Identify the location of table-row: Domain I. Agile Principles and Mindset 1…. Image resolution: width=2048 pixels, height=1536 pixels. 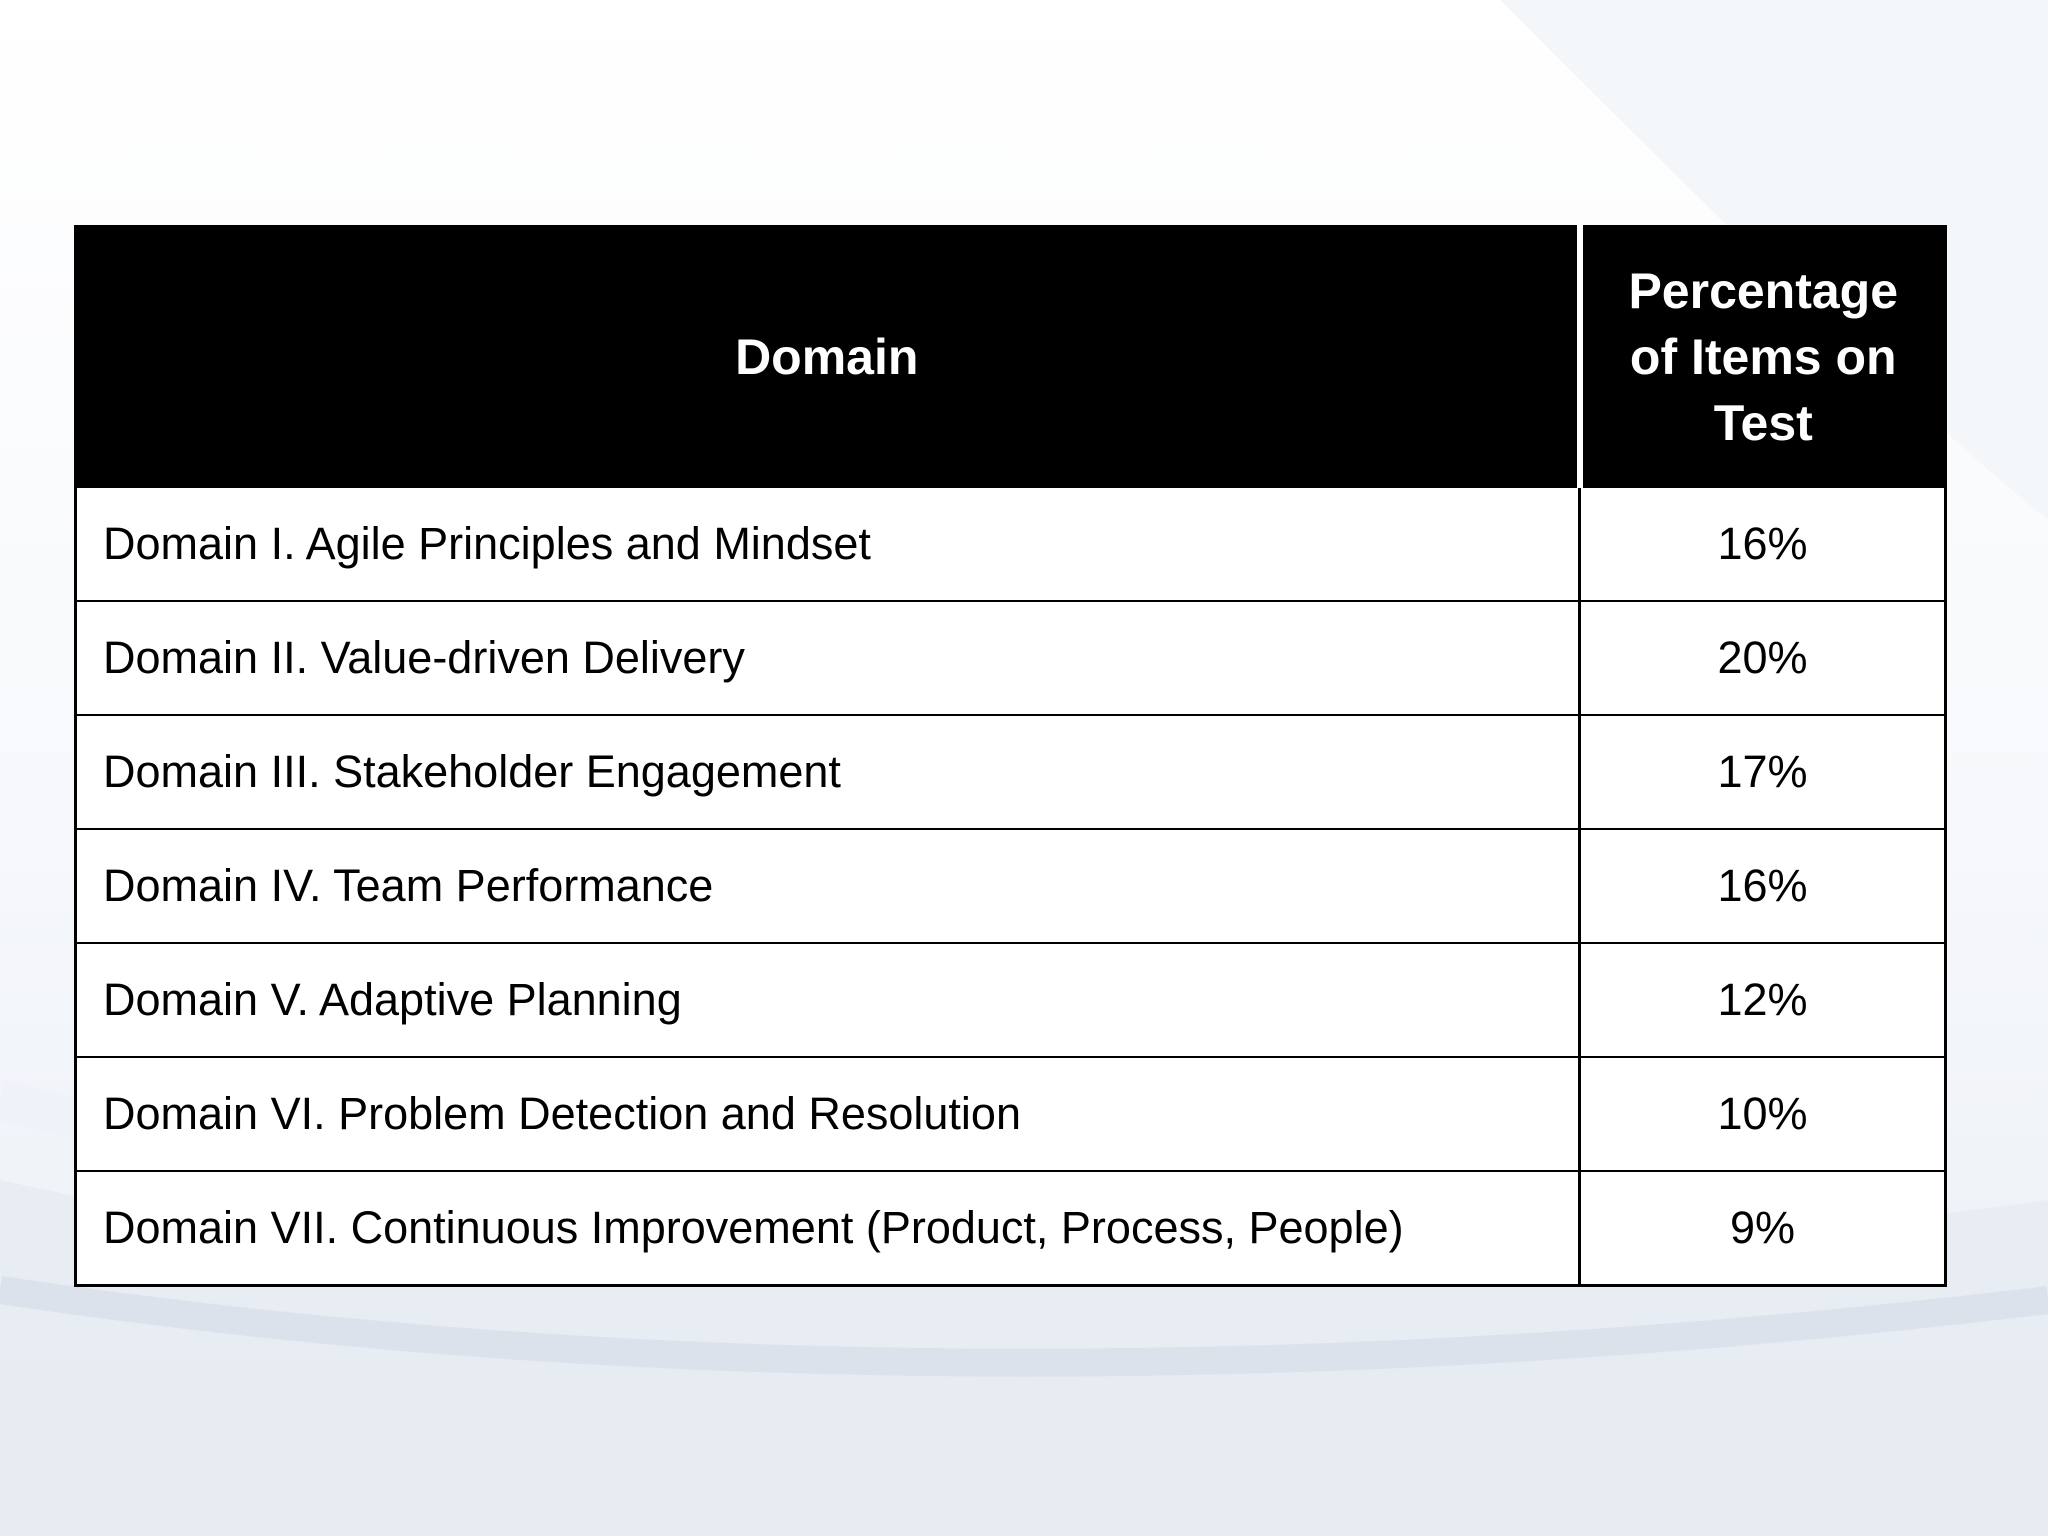
(1010, 543).